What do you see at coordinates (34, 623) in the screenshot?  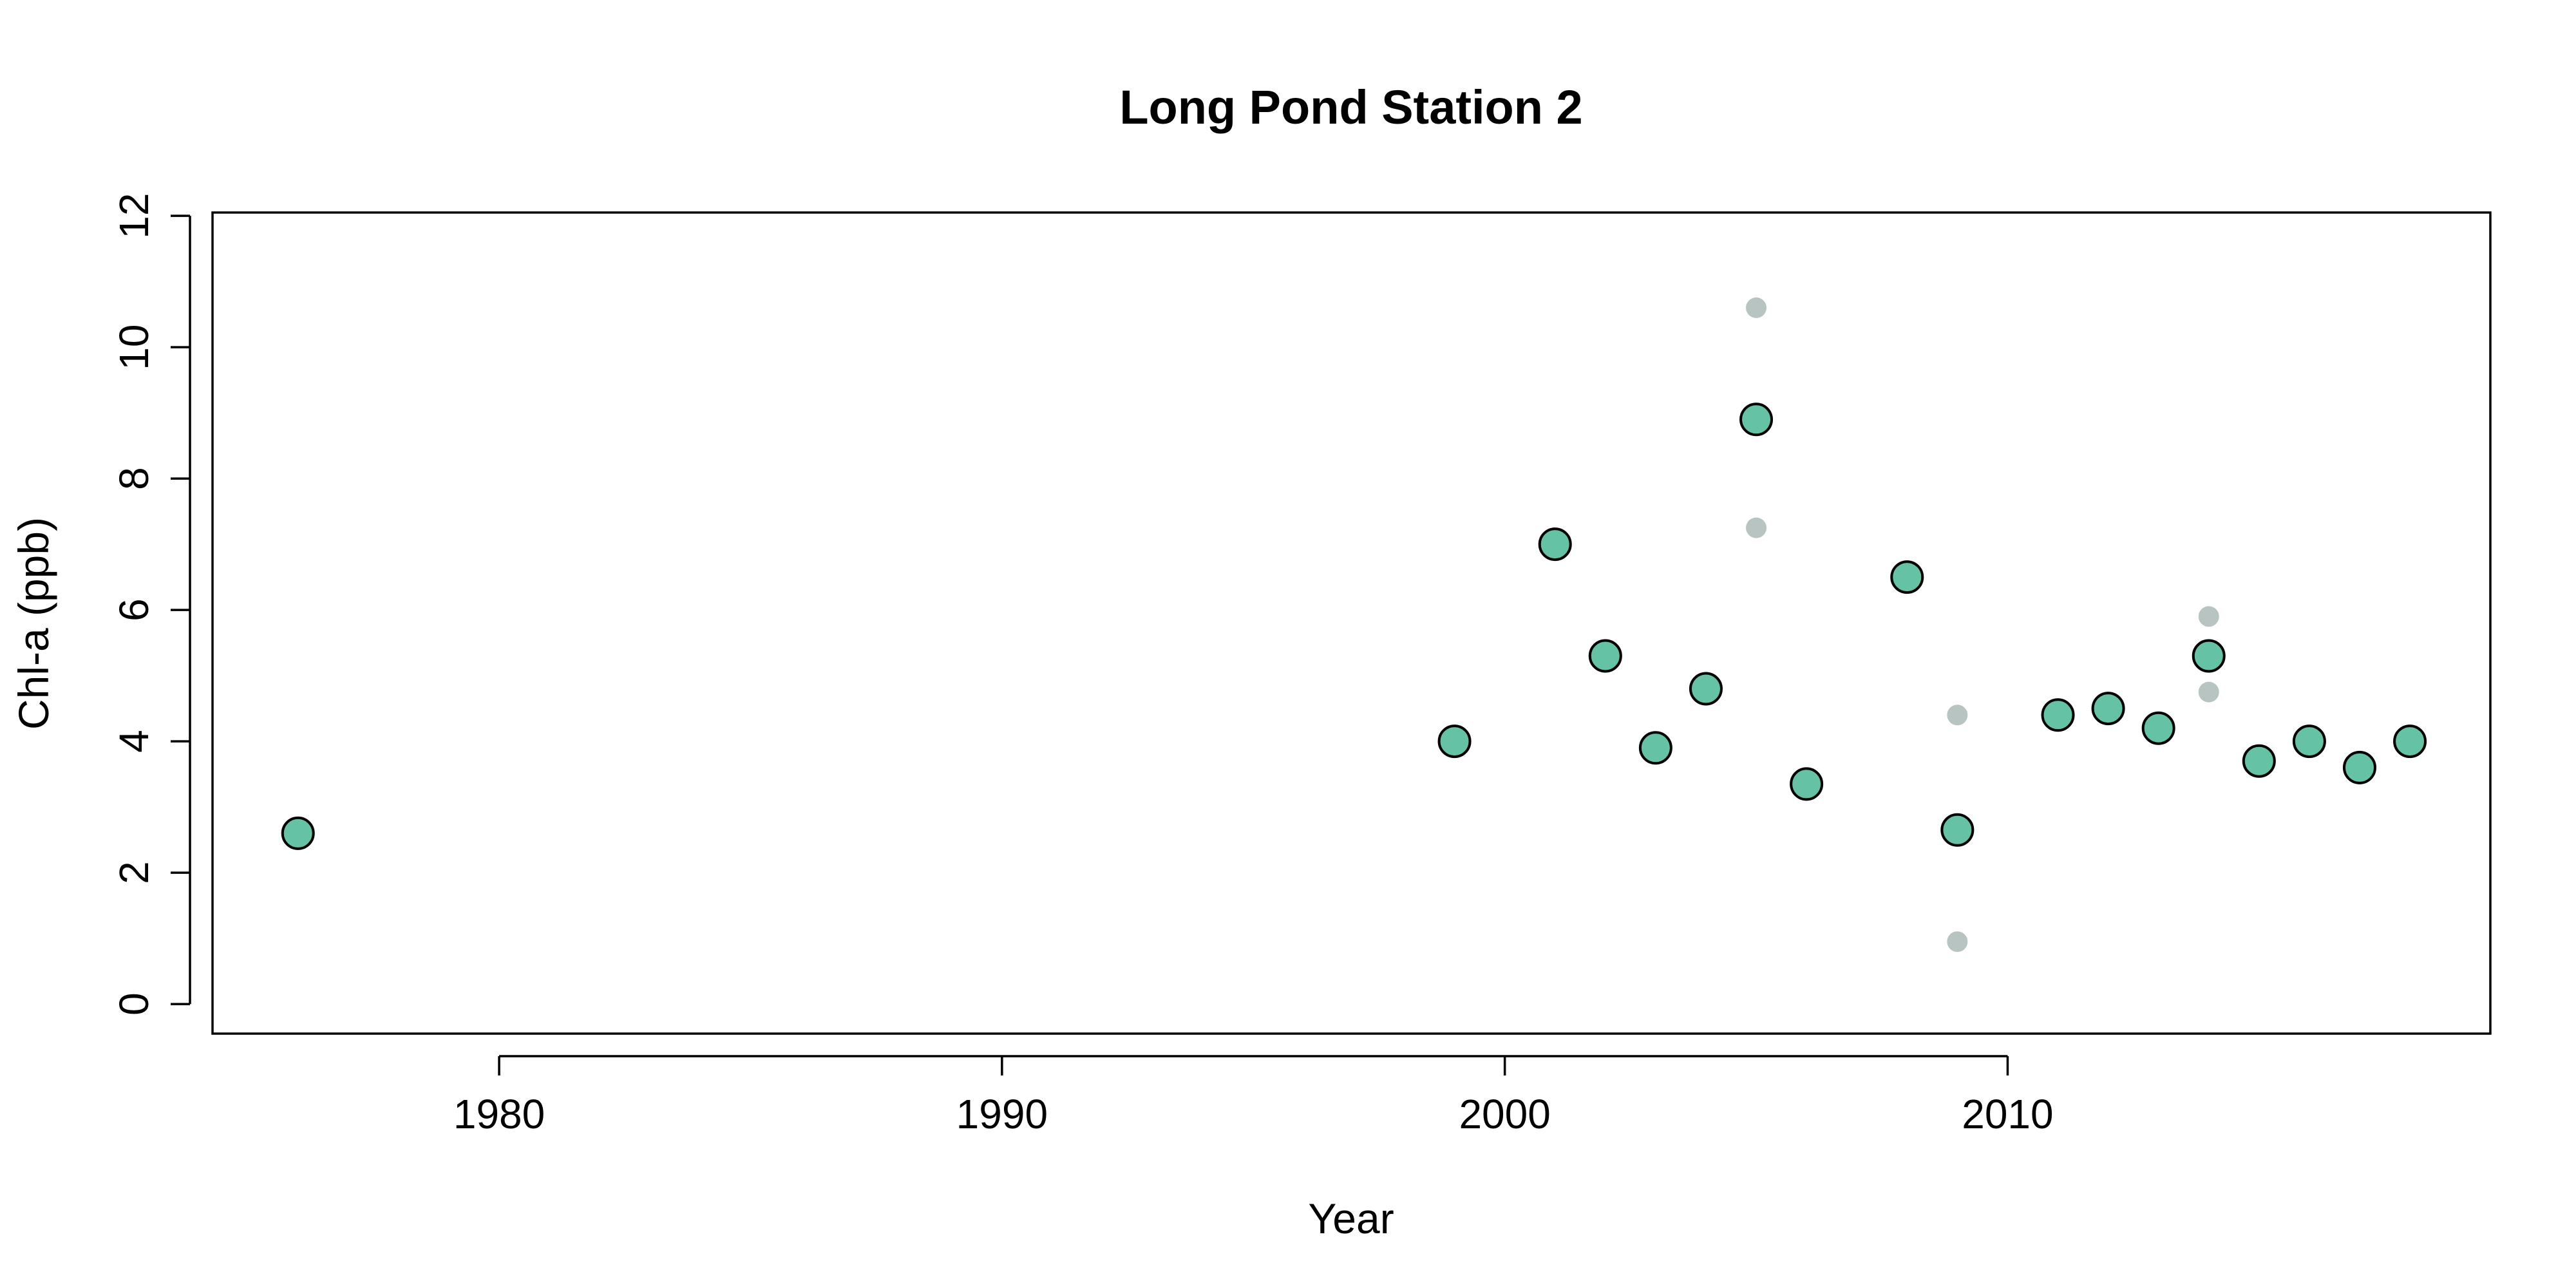 I see `y-axis-label: Chl-a (ppb)` at bounding box center [34, 623].